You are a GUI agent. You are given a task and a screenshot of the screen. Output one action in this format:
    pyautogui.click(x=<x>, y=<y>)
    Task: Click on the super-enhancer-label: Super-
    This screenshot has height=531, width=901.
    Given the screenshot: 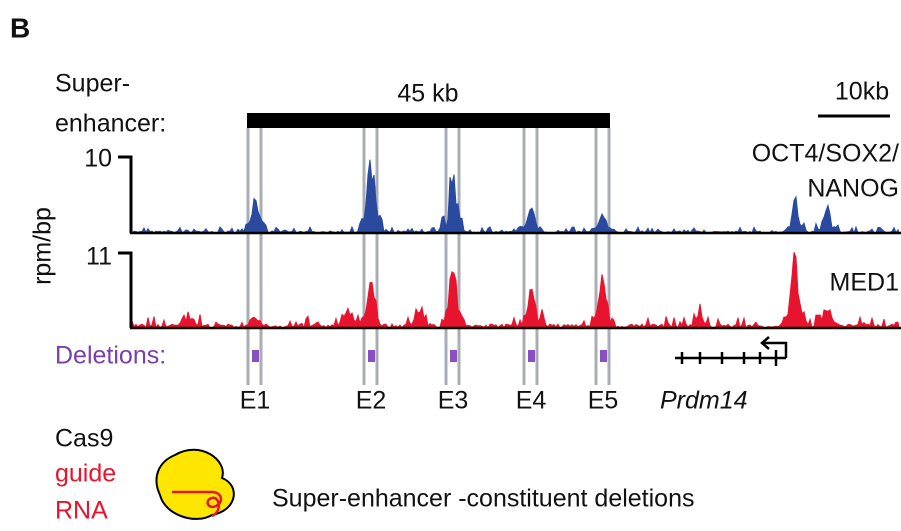 What is the action you would take?
    pyautogui.click(x=92, y=84)
    